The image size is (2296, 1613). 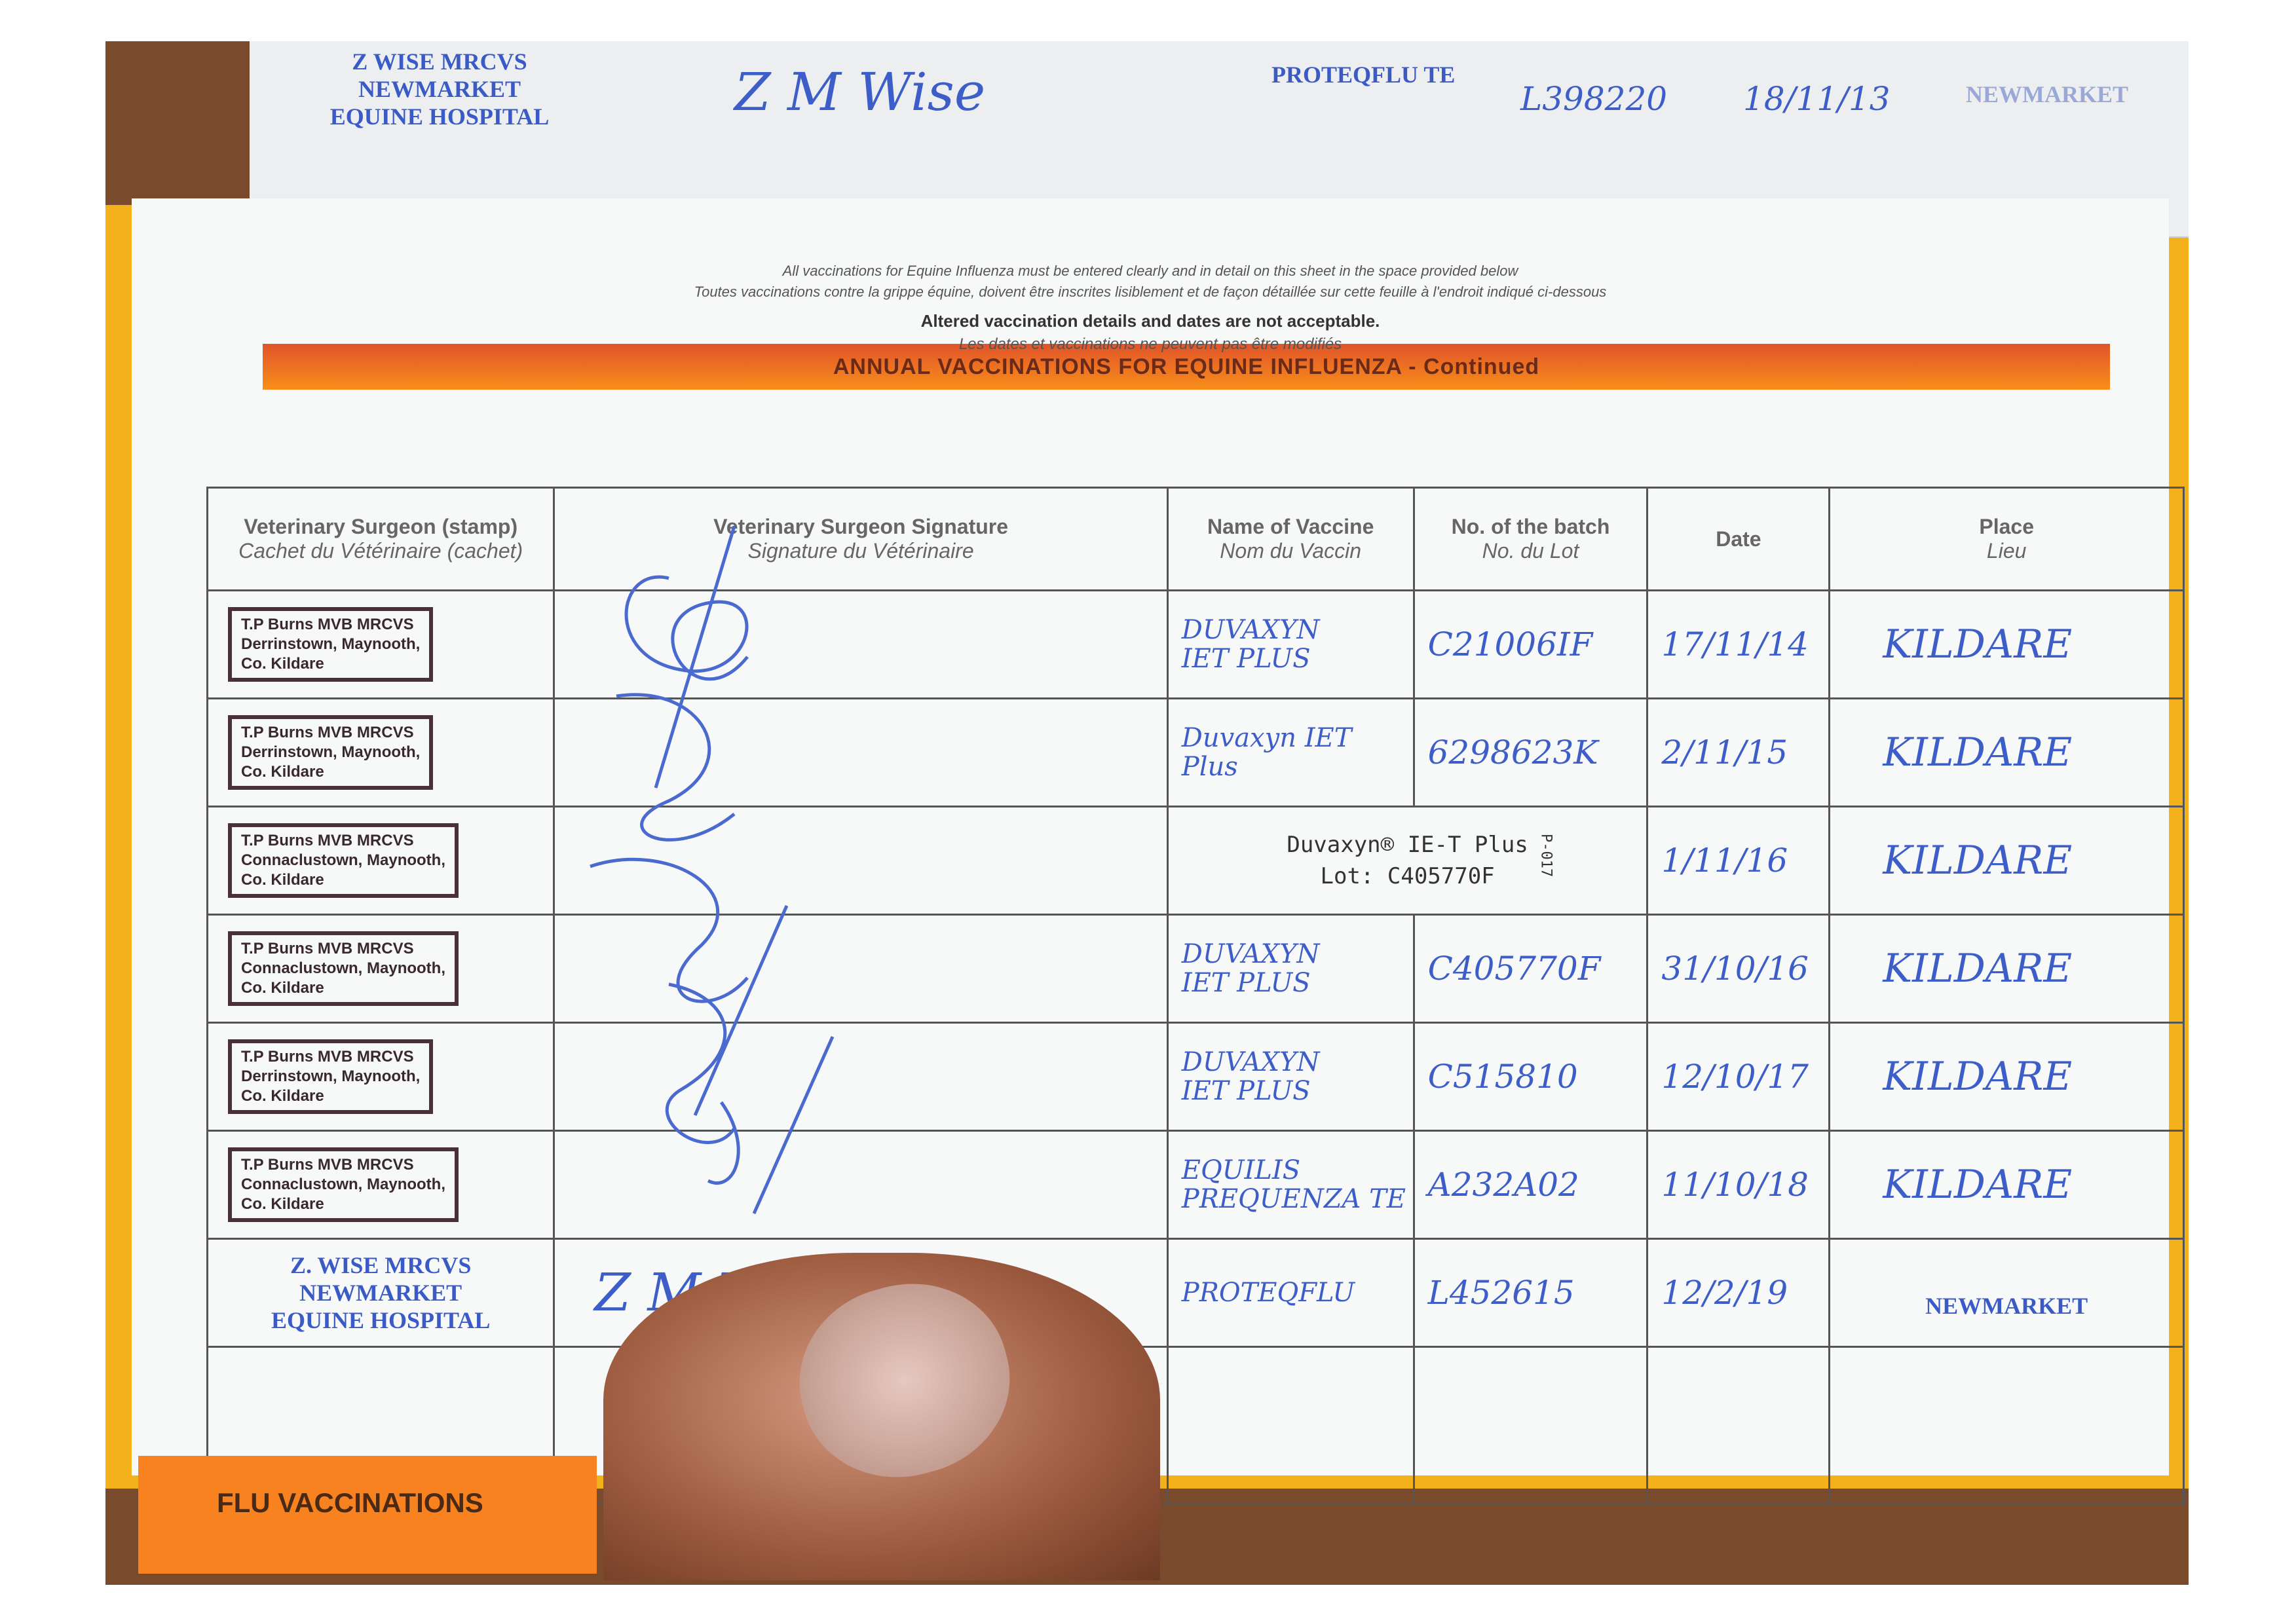 What do you see at coordinates (1530, 752) in the screenshot?
I see `batch-number: 6298623K` at bounding box center [1530, 752].